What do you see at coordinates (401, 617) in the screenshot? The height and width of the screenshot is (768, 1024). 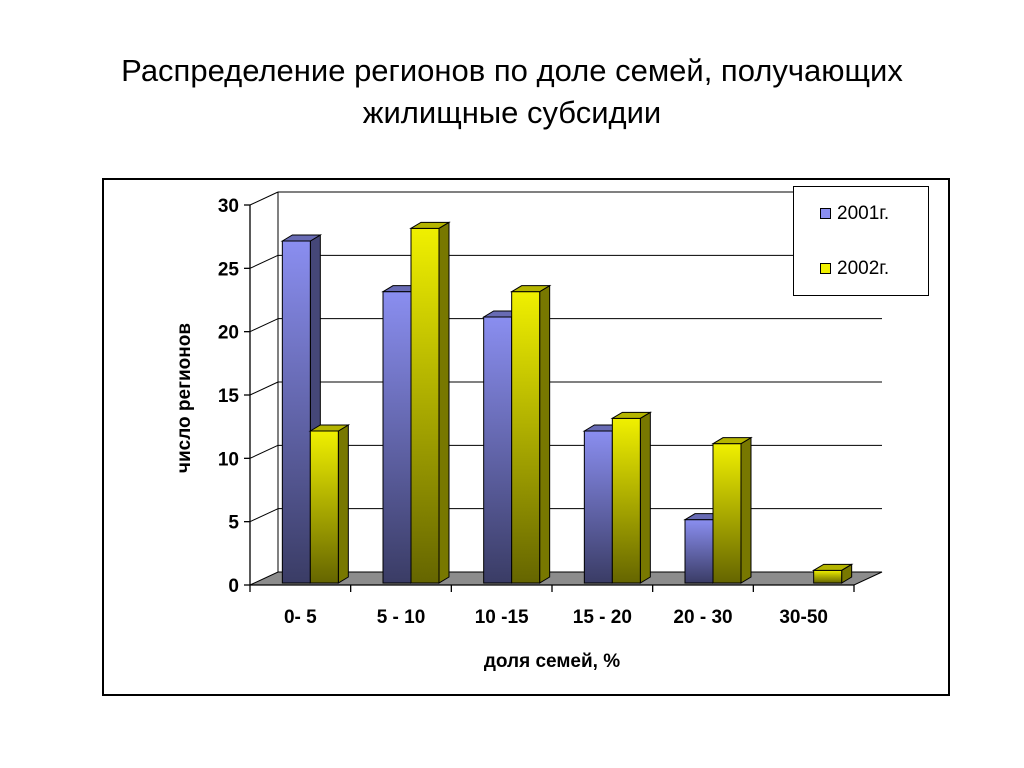 I see `x-tick-label: 5 - 10` at bounding box center [401, 617].